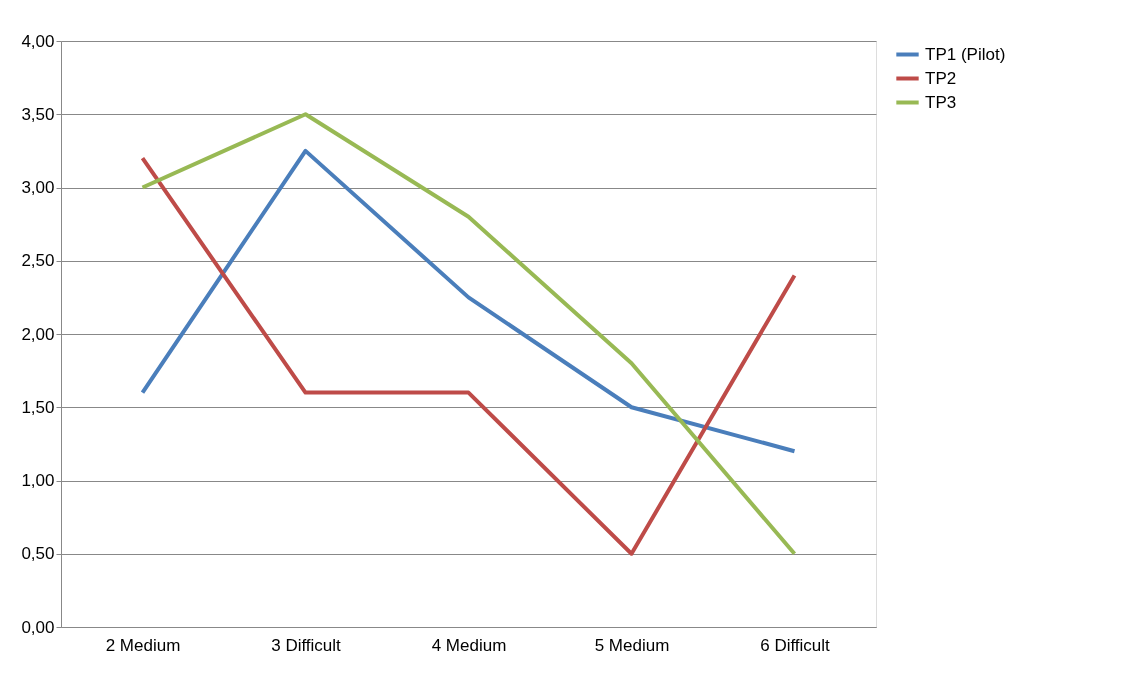 The image size is (1143, 686). What do you see at coordinates (38, 114) in the screenshot?
I see `y-tick-label: 3,50` at bounding box center [38, 114].